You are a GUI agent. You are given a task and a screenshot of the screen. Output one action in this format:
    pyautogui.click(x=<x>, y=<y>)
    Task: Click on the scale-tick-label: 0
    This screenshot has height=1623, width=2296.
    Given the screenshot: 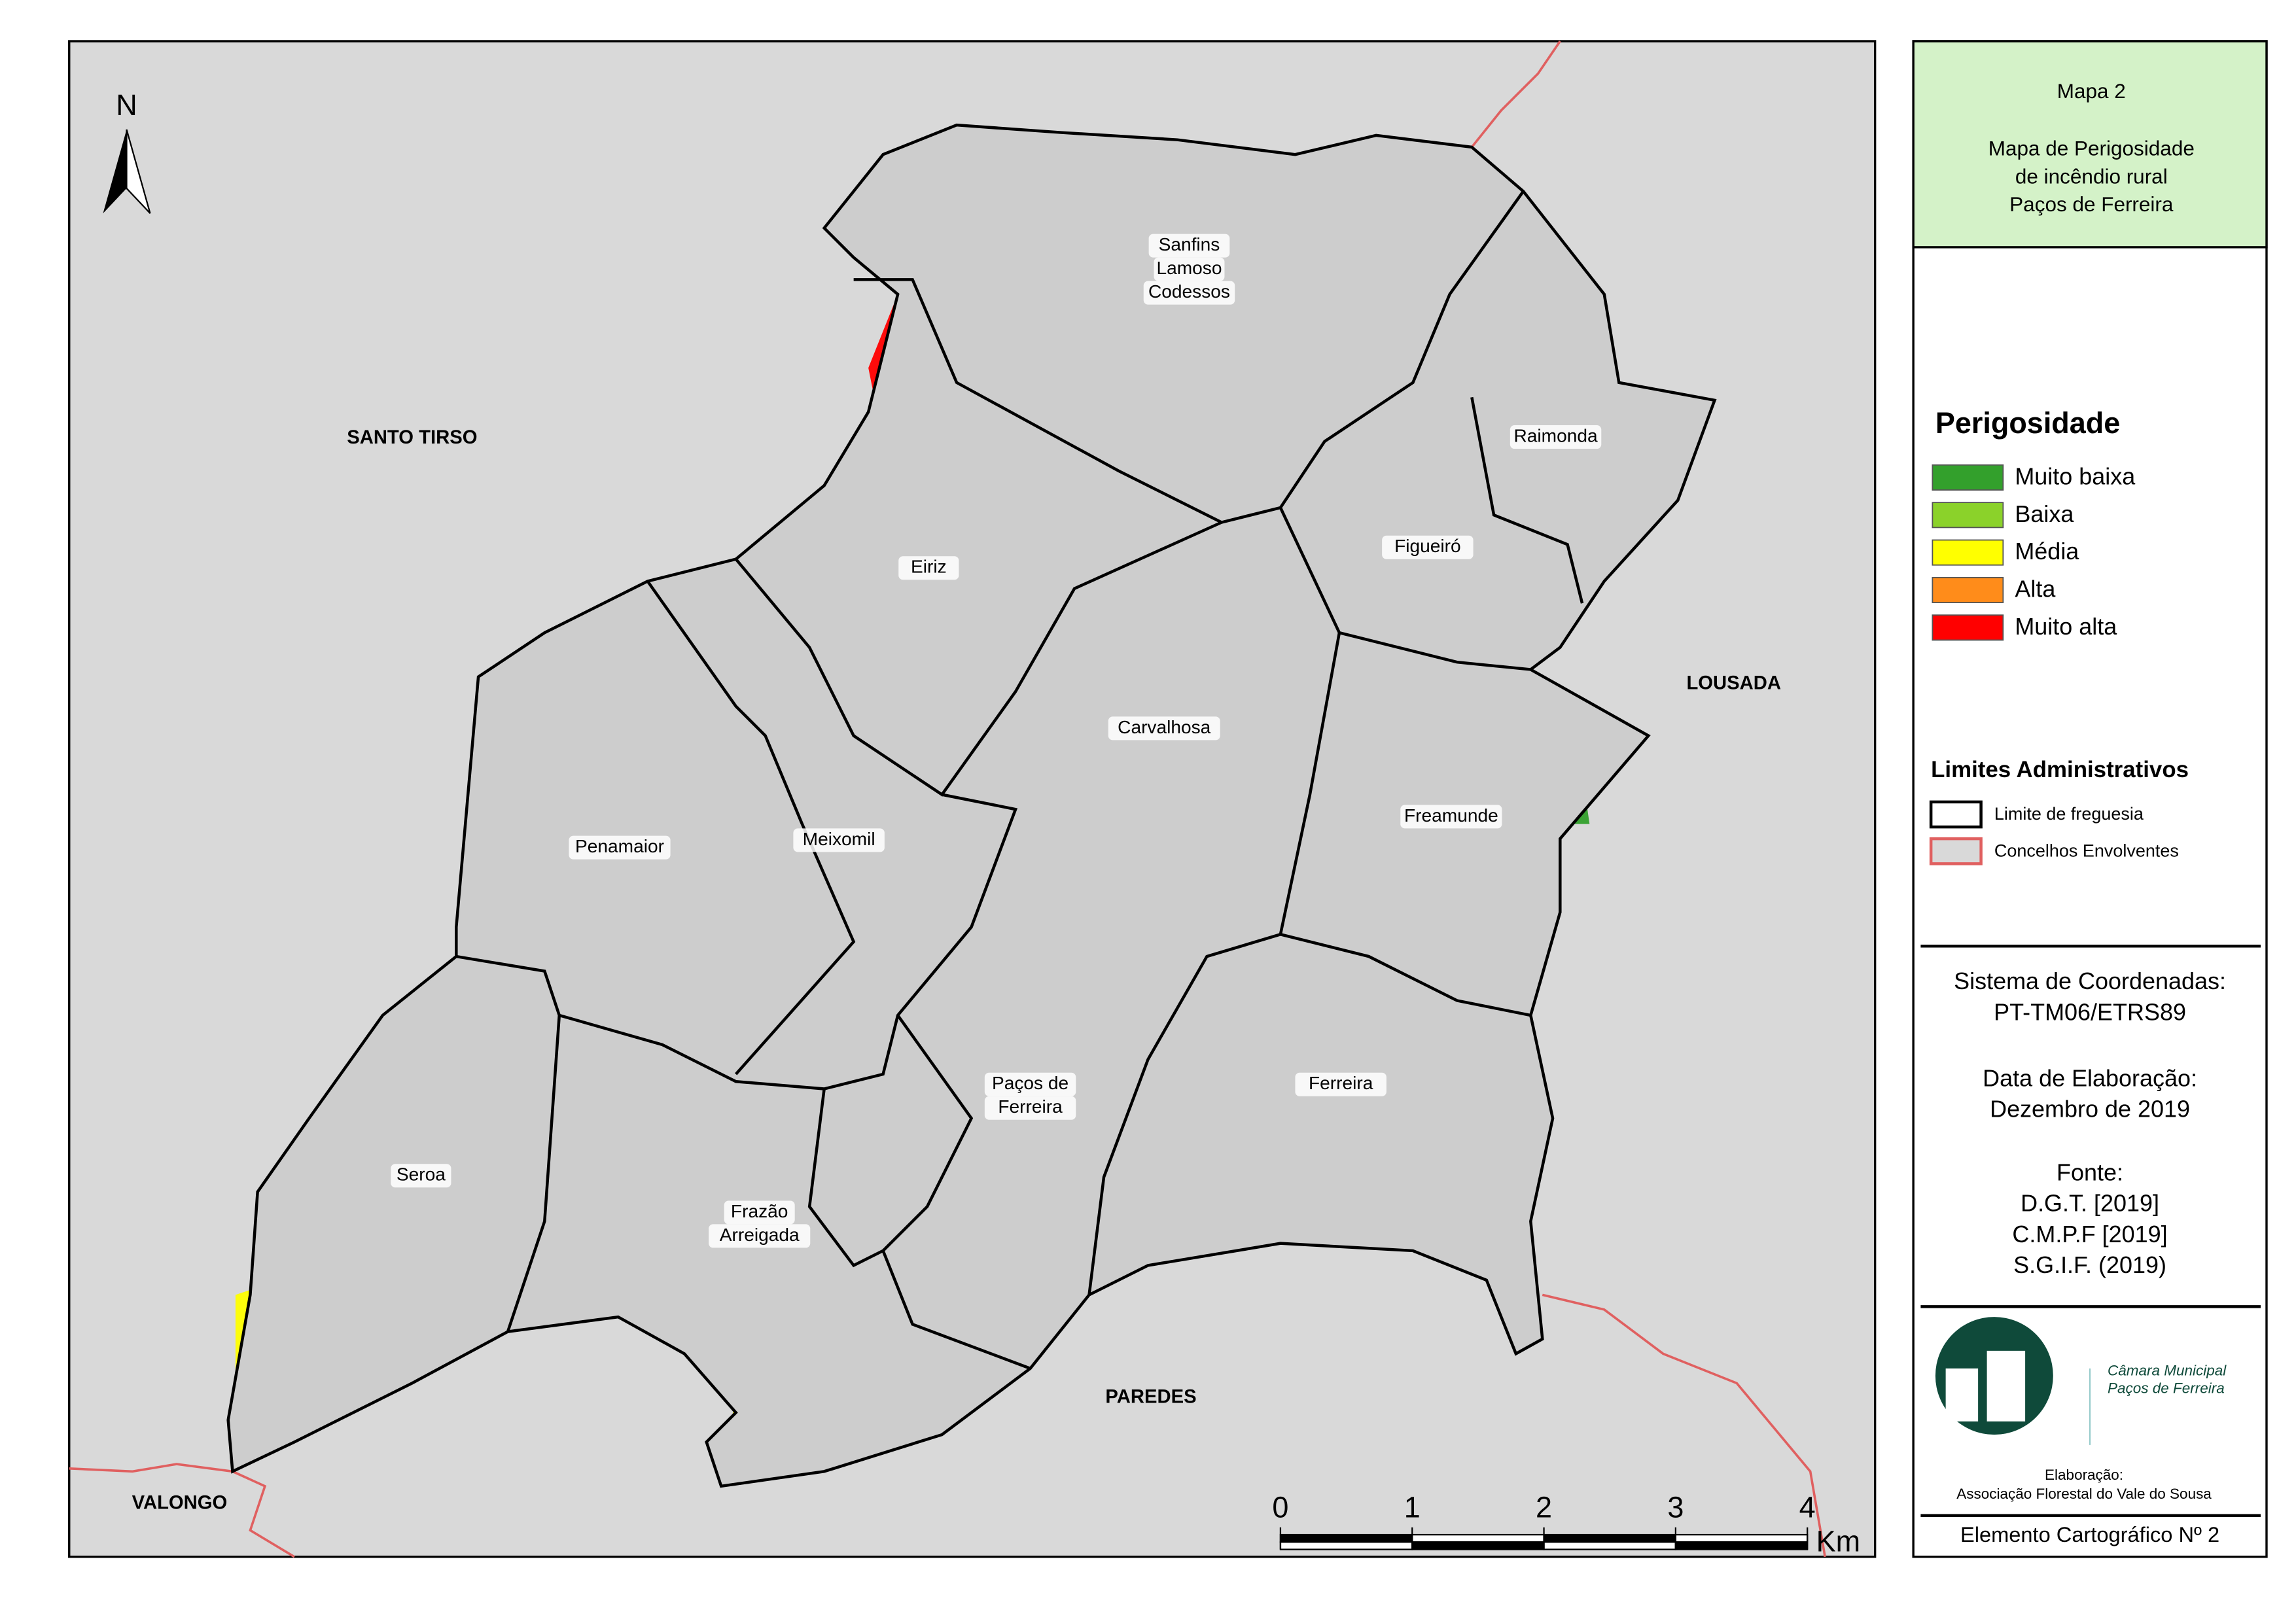 What is the action you would take?
    pyautogui.click(x=1280, y=1508)
    